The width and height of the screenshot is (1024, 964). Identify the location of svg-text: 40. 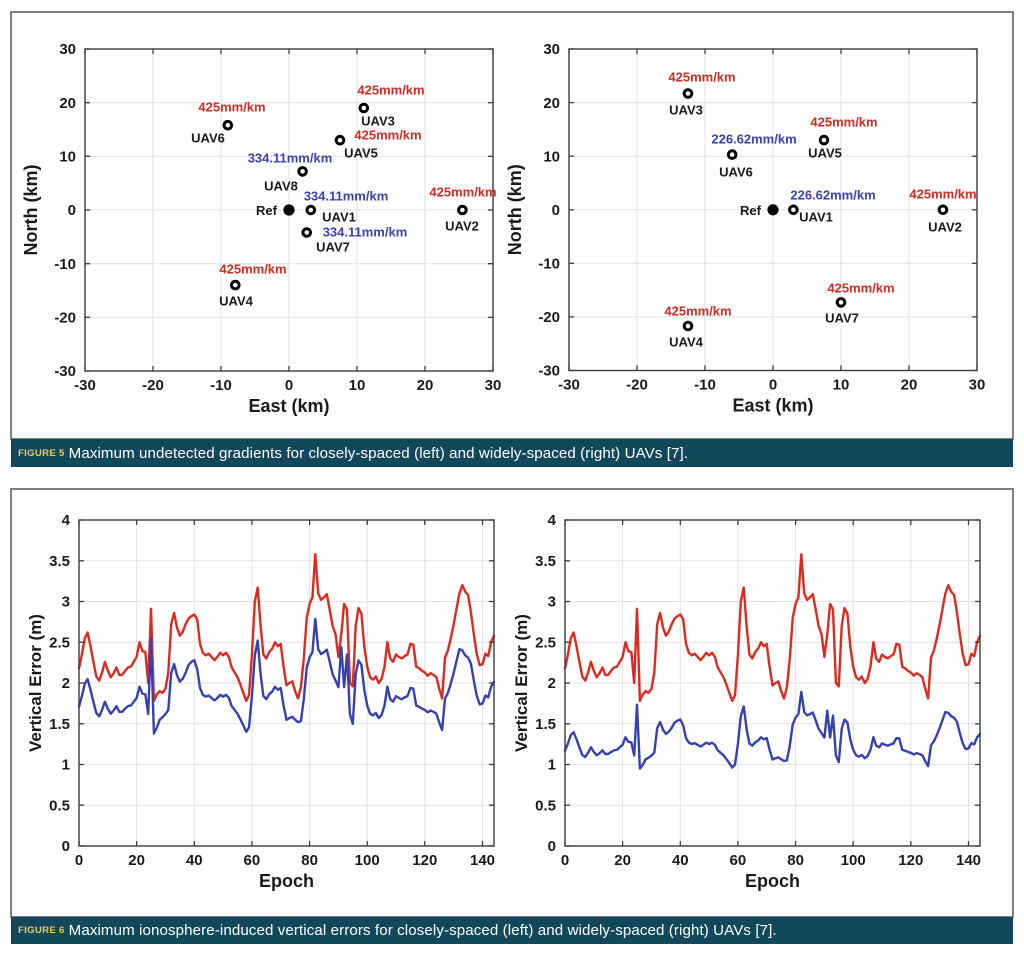
(194, 860).